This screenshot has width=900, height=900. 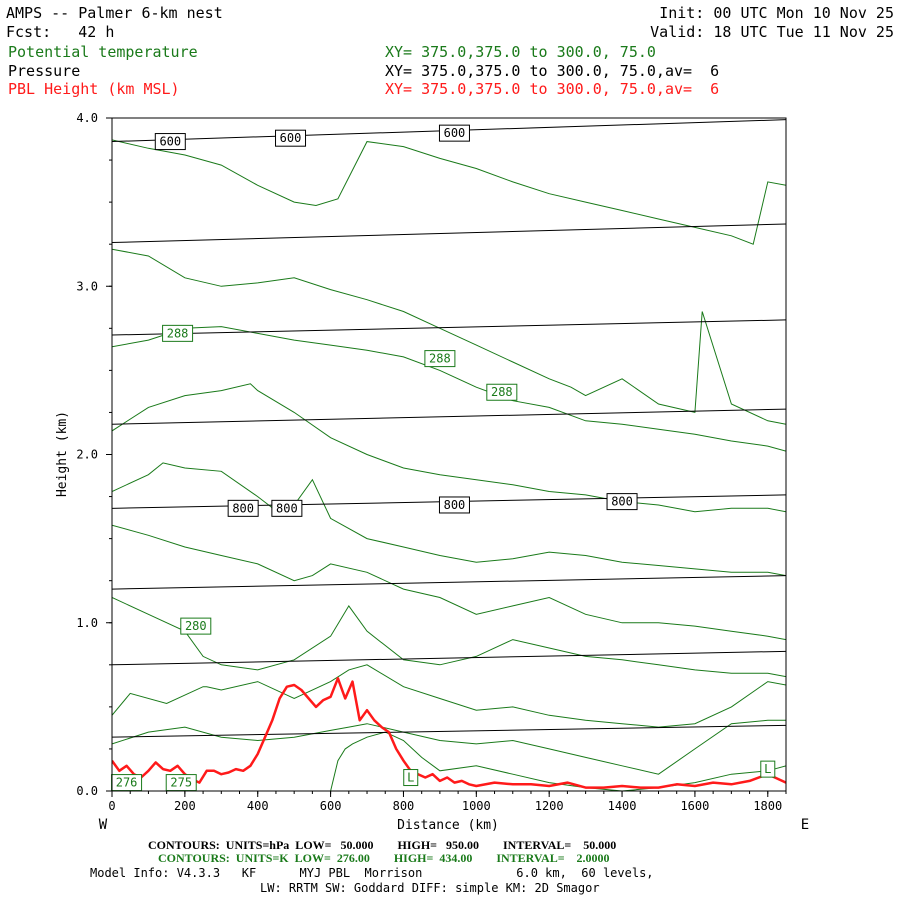 What do you see at coordinates (258, 806) in the screenshot?
I see `x-tick-label-2: 400` at bounding box center [258, 806].